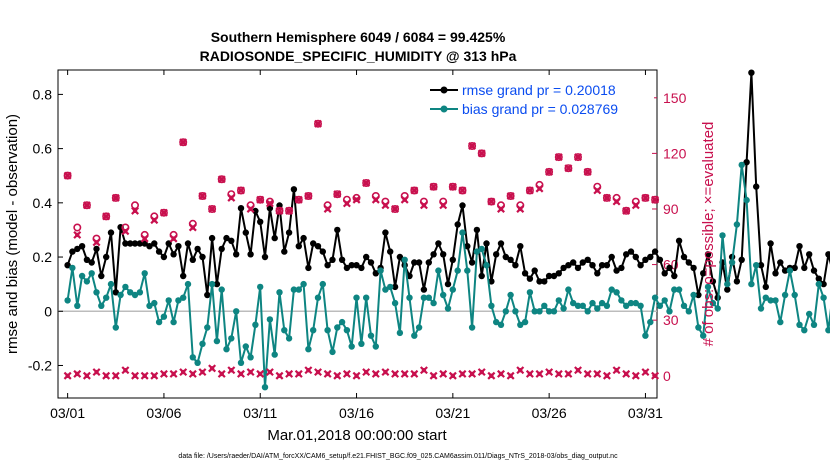  I want to click on x-axis-label: Mar.01,2018 00:00:00 start, so click(357, 435).